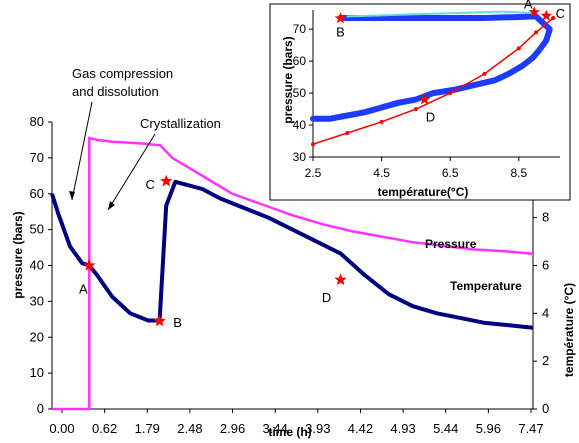 This screenshot has height=443, width=579. What do you see at coordinates (445, 428) in the screenshot?
I see `x-tick-label: 5.44` at bounding box center [445, 428].